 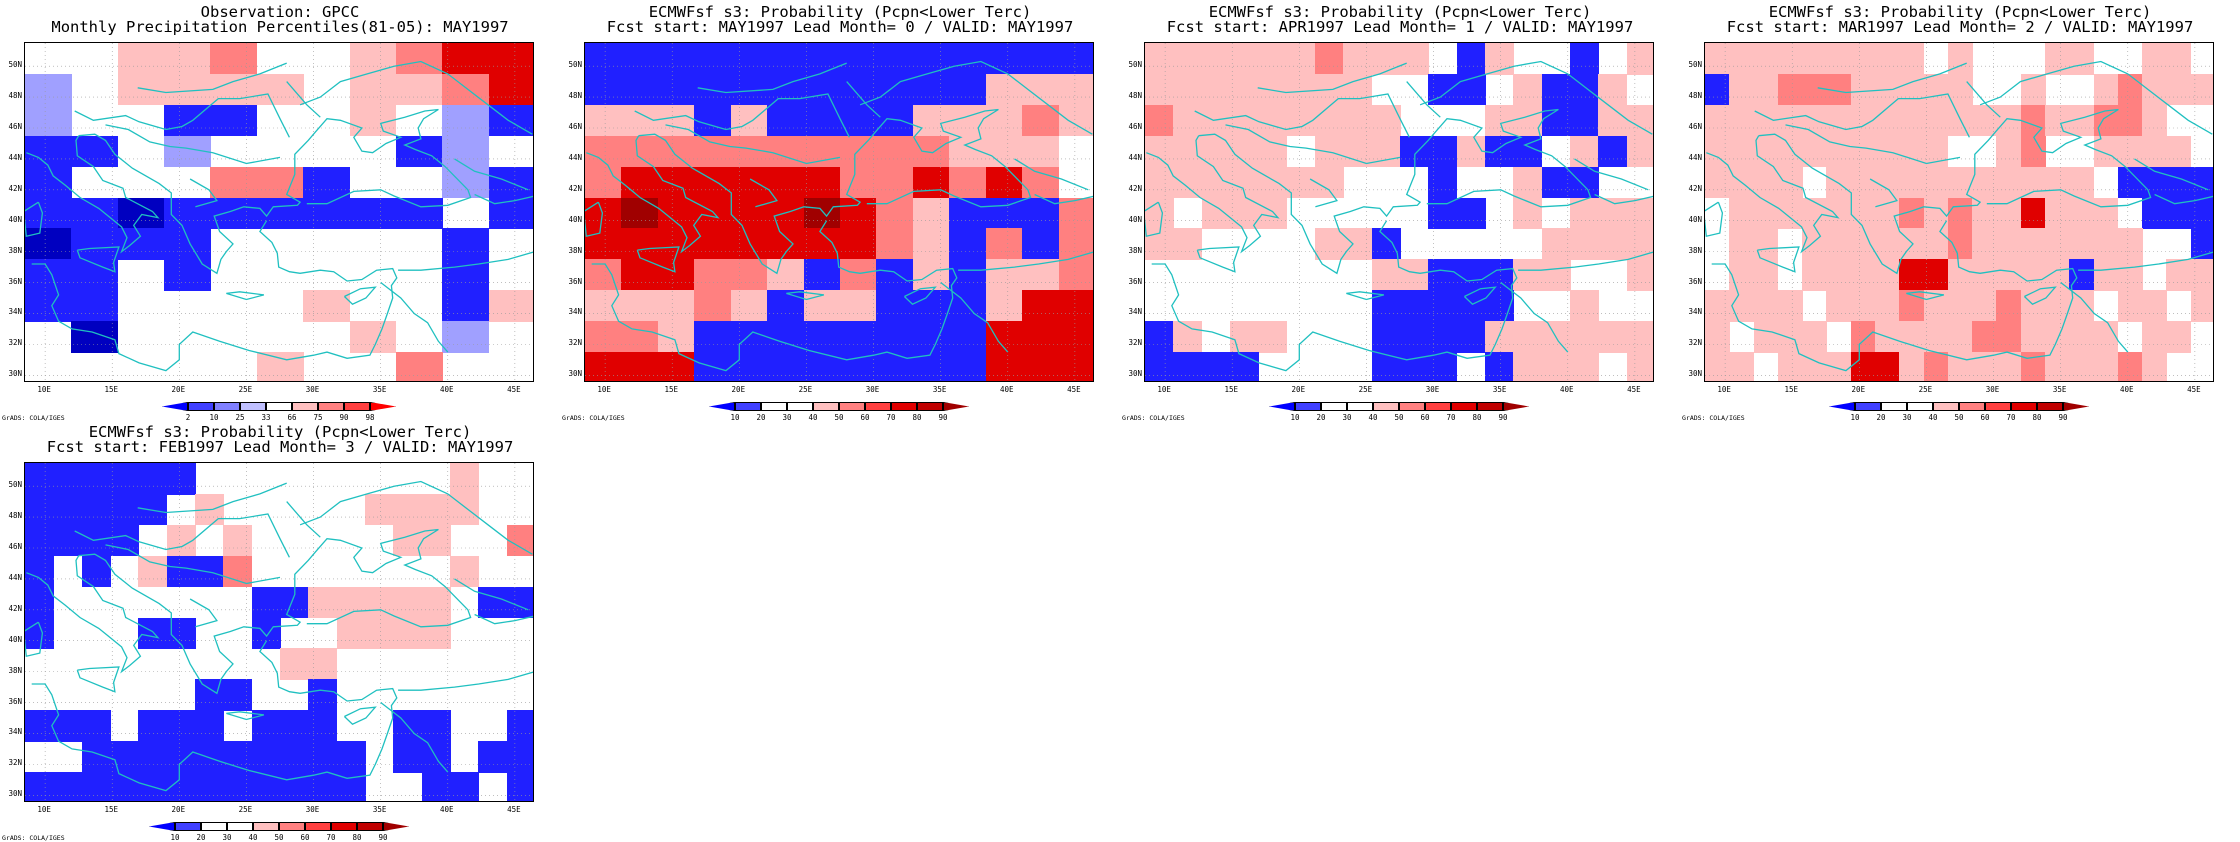 I want to click on lat-tick-label: 50N, so click(x=1135, y=65).